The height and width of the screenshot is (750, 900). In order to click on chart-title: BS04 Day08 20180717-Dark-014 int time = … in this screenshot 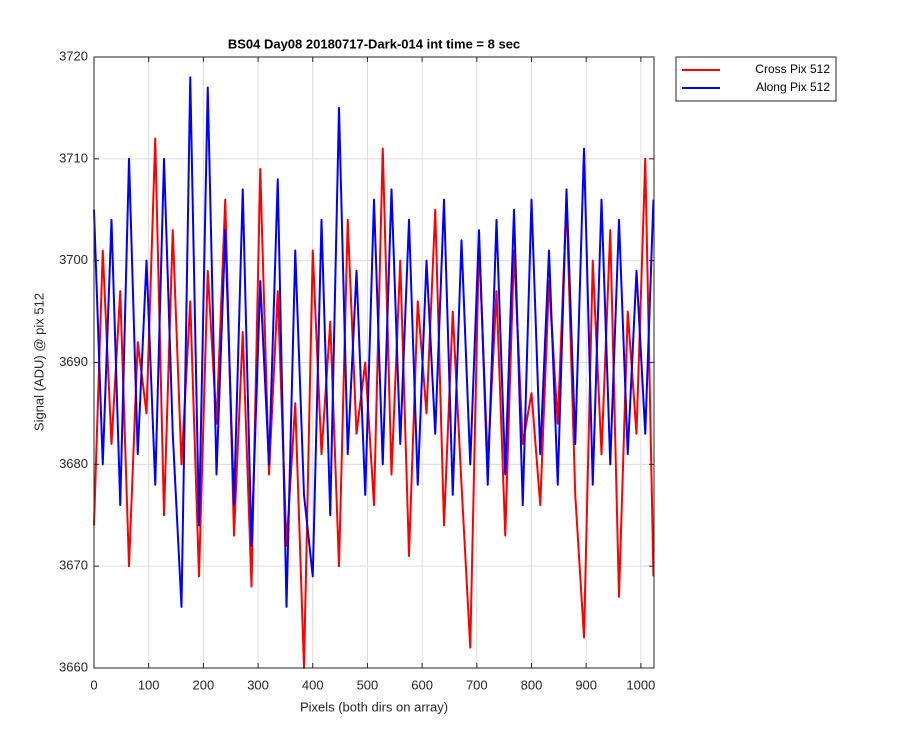, I will do `click(374, 43)`.